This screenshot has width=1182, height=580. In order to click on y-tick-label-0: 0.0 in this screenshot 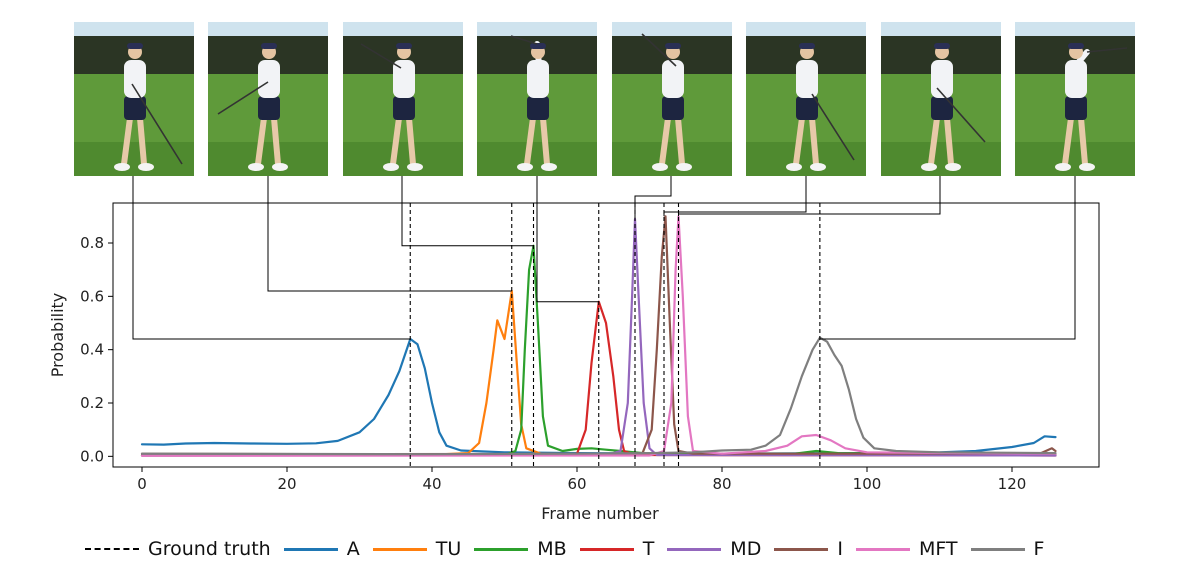, I will do `click(92, 456)`.